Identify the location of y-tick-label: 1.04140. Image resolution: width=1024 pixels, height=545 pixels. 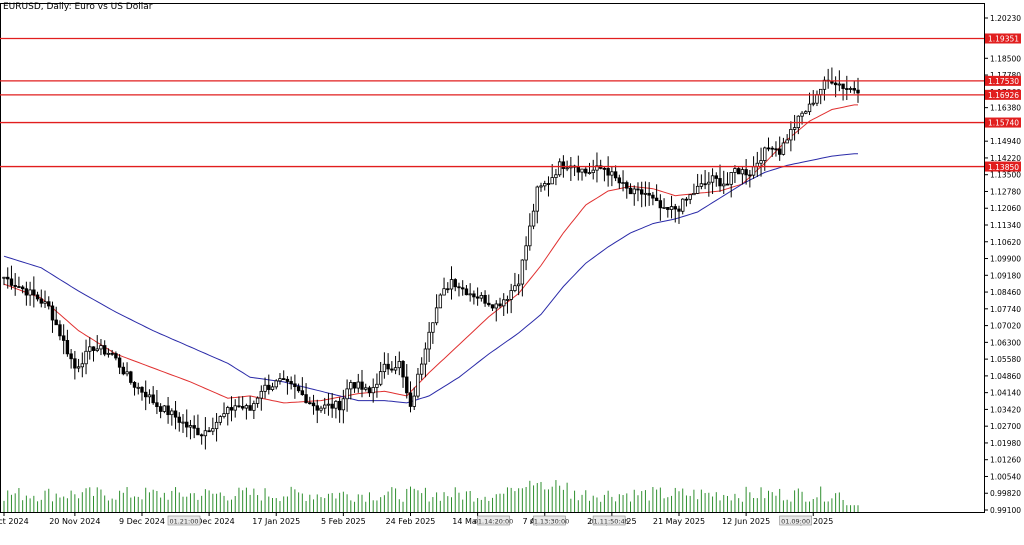
(1005, 393).